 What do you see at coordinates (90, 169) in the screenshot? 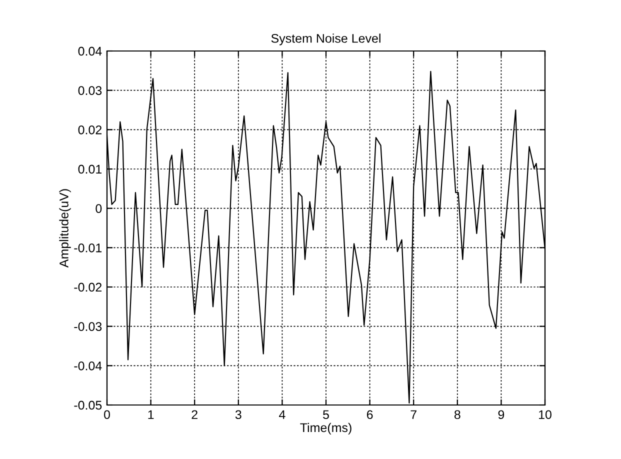
I see `y-tick-label: 0.01` at bounding box center [90, 169].